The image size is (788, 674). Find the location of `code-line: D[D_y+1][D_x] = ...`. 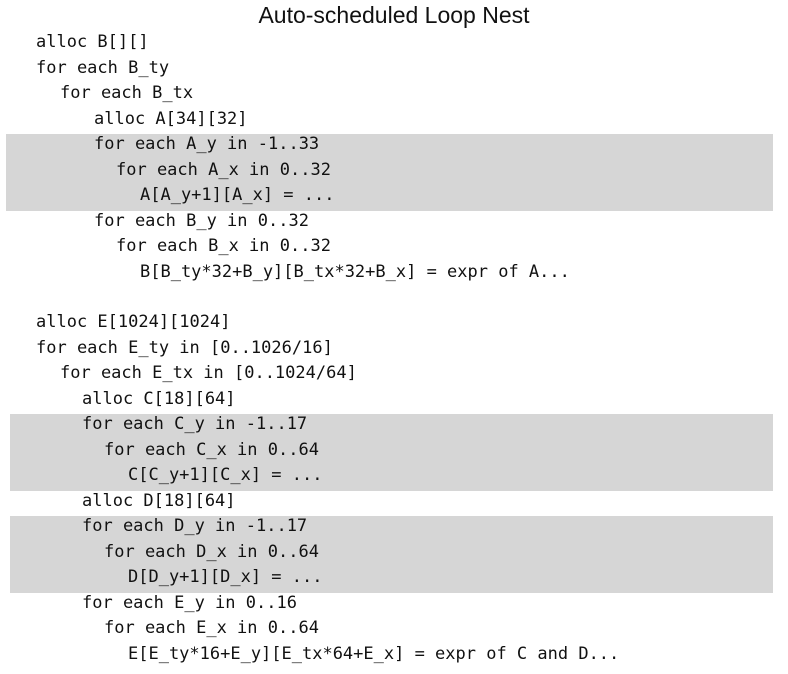

code-line: D[D_y+1][D_x] = ... is located at coordinates (225, 577).